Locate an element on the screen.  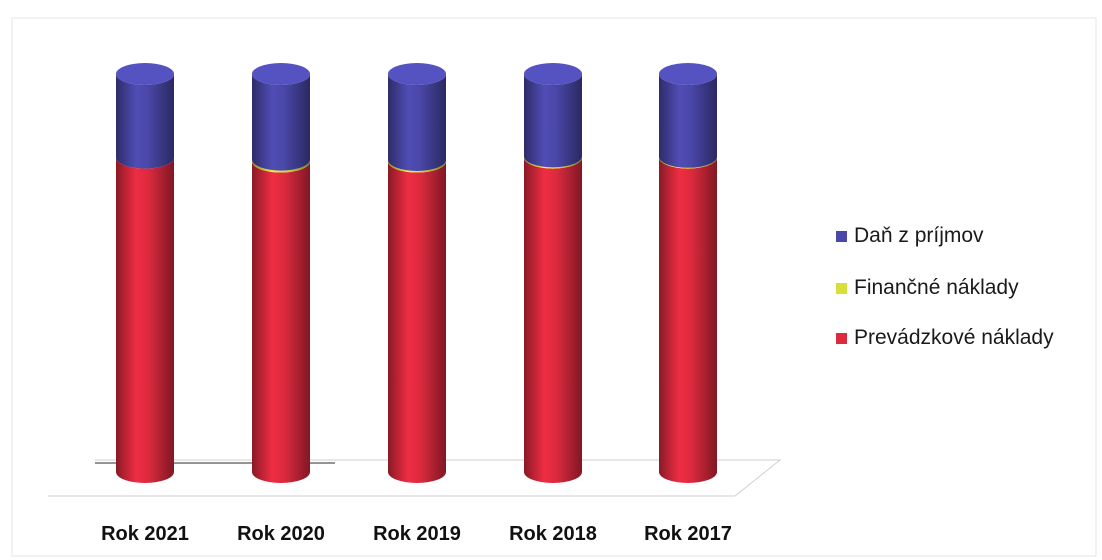
legend-item-dan-z-prijmov: Daň z príjmov is located at coordinates (966, 236).